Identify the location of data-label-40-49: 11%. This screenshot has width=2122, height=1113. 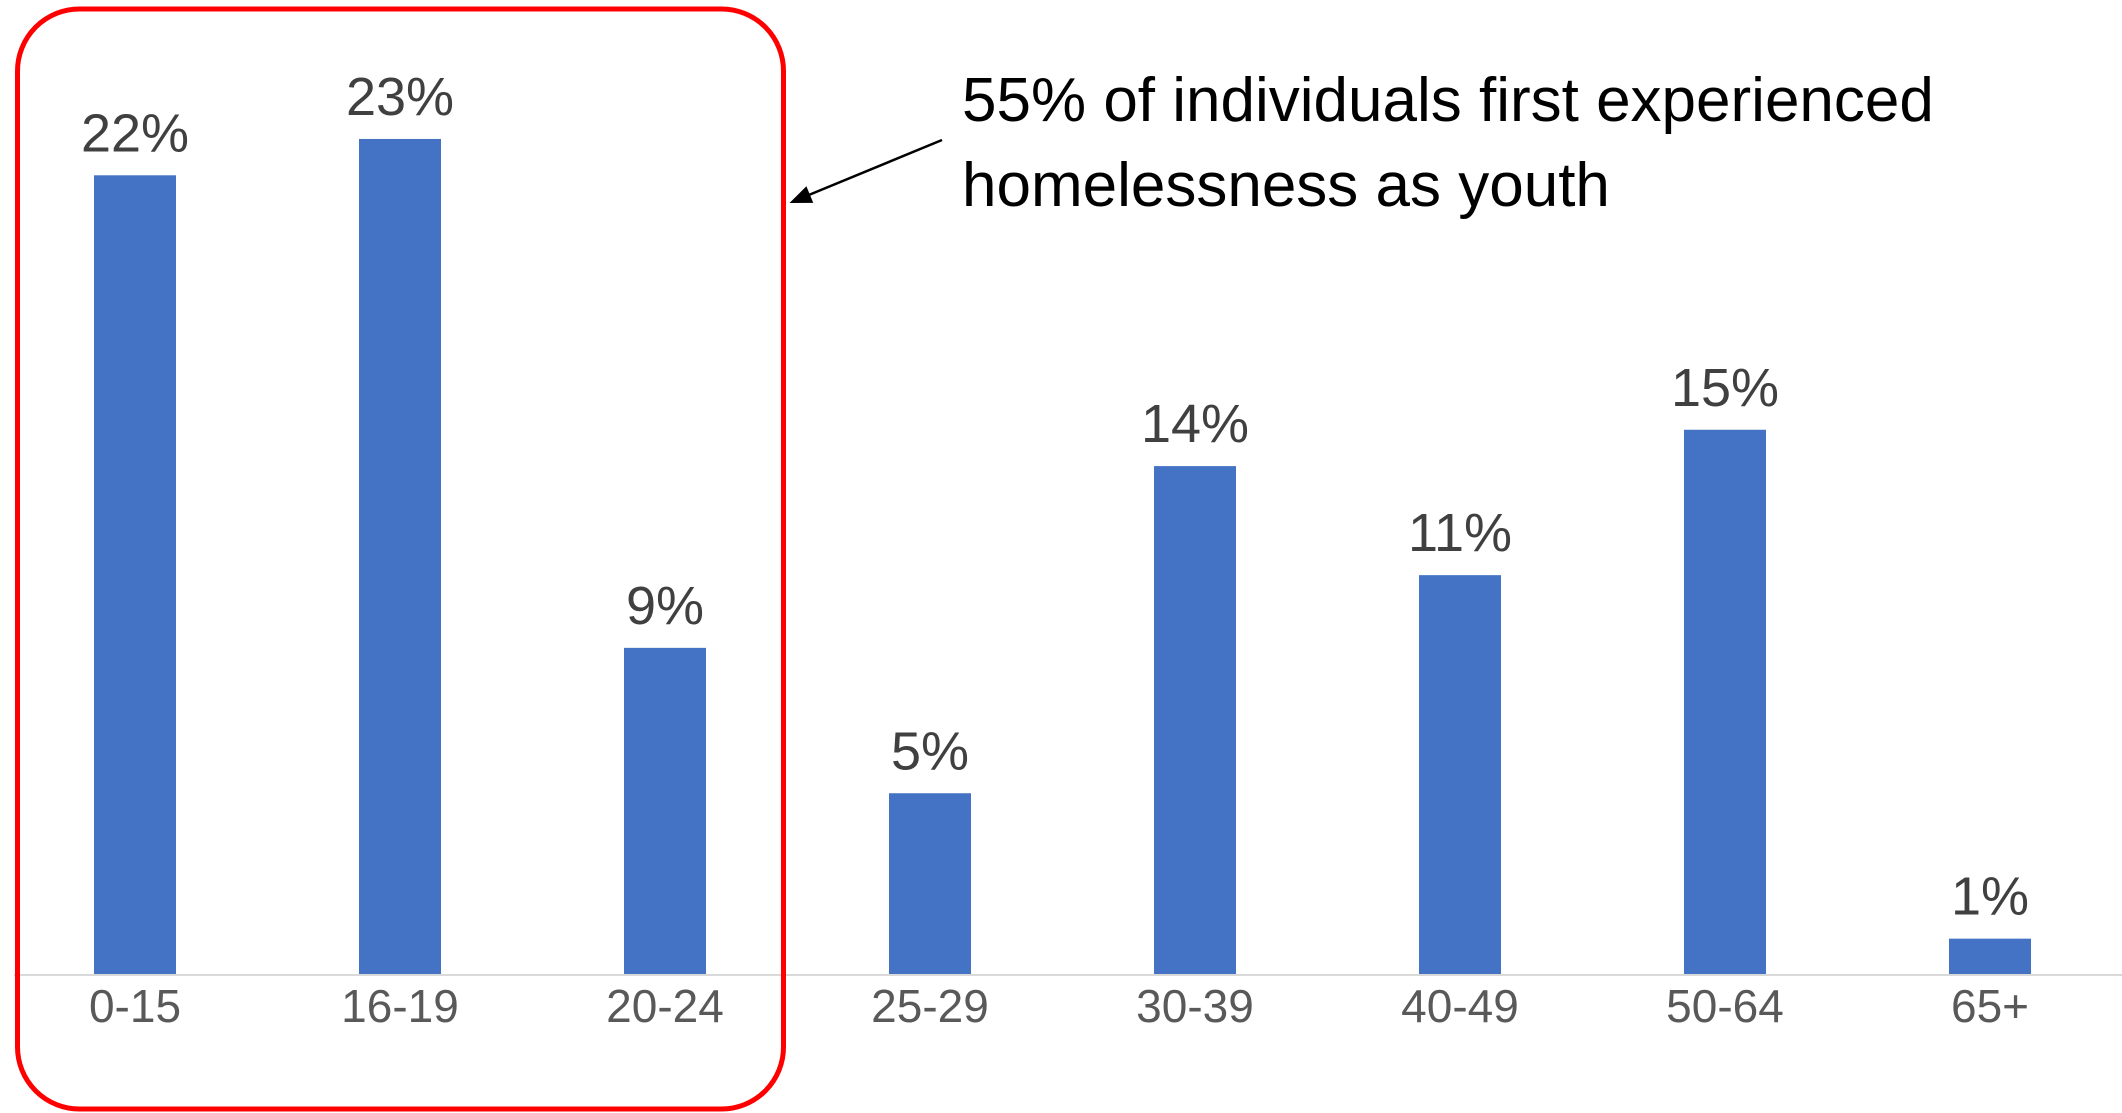
(1460, 533).